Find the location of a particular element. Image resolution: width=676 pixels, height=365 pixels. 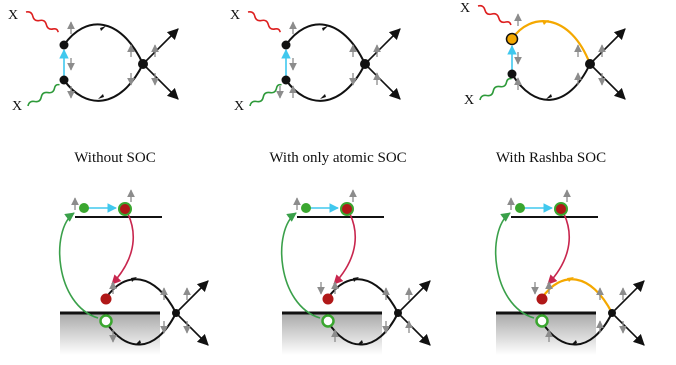

panel-top-without-soc: X X is located at coordinates (93, 61).